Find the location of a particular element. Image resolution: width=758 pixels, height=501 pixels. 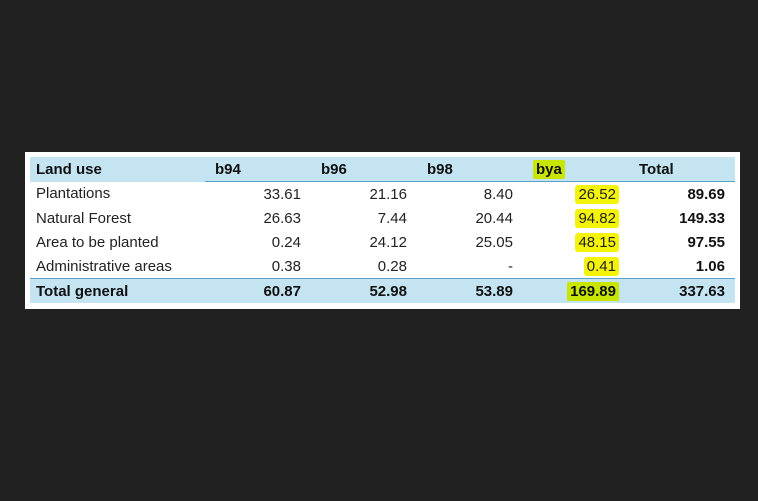

row-label: Administrative areas is located at coordinates (104, 266).